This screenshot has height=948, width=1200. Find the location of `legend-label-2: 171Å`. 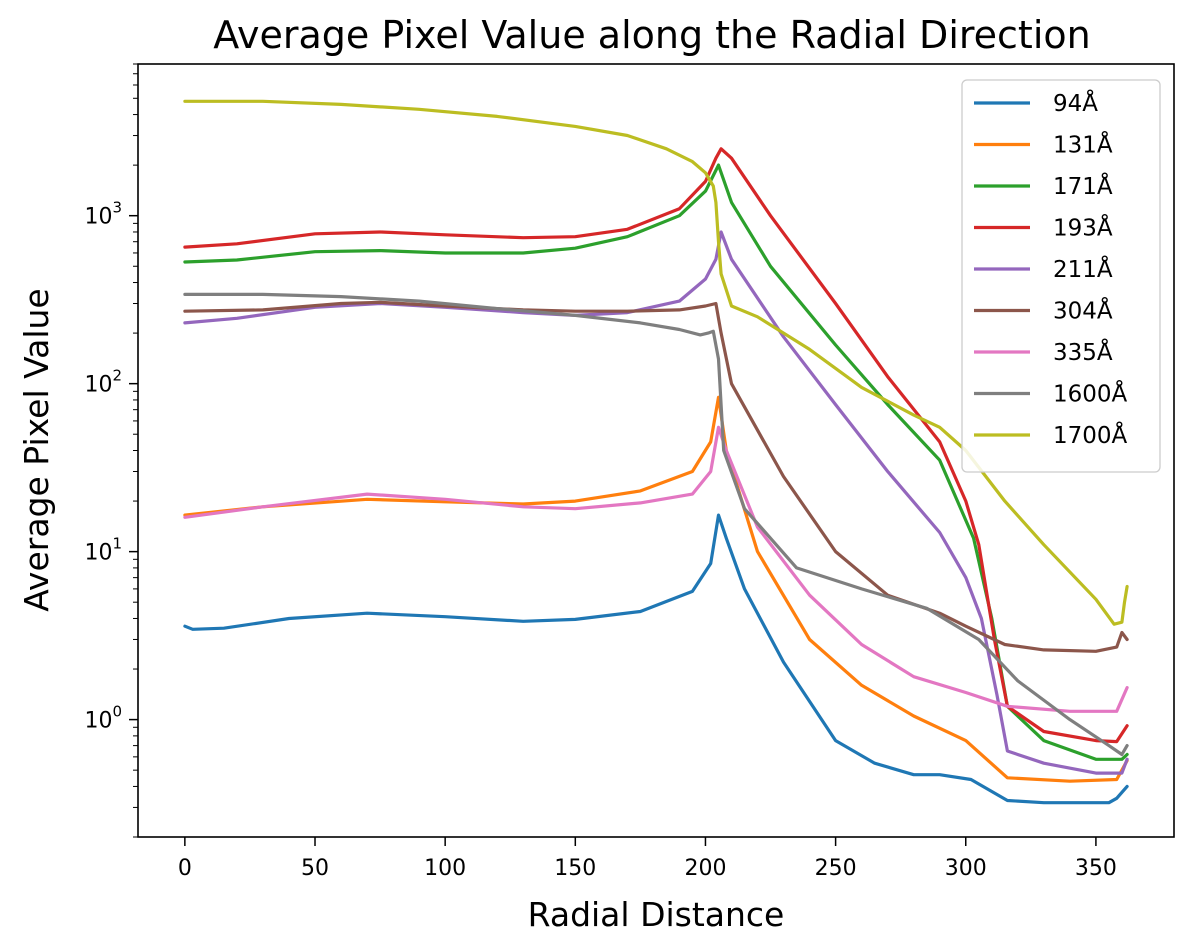

legend-label-2: 171Å is located at coordinates (1083, 186).